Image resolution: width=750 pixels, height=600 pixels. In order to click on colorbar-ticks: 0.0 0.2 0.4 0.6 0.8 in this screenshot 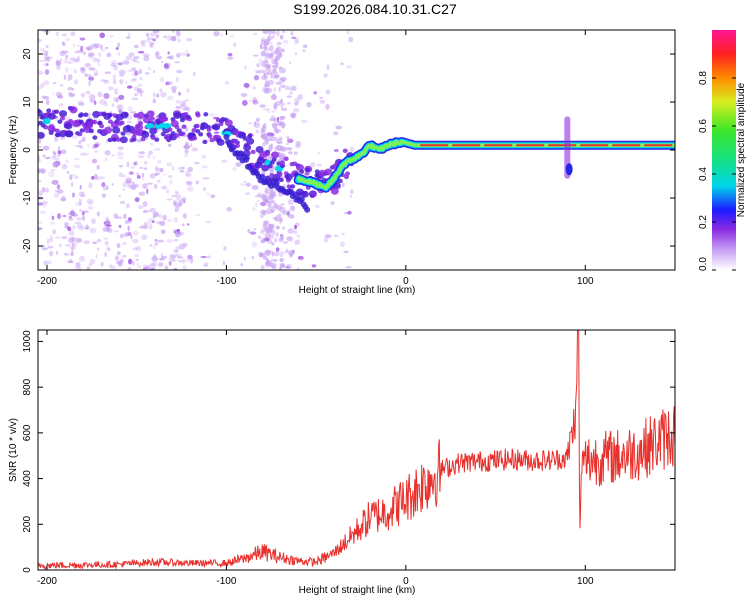, I will do `click(717, 171)`.